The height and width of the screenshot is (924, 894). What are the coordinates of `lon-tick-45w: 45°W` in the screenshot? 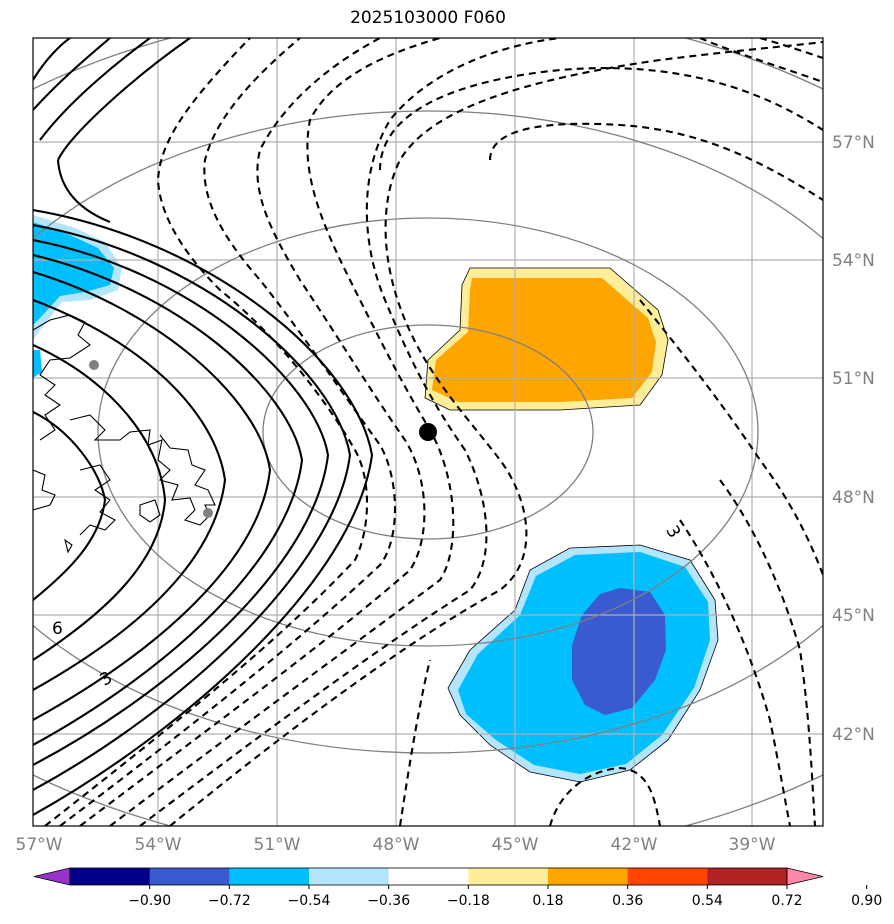 It's located at (515, 845).